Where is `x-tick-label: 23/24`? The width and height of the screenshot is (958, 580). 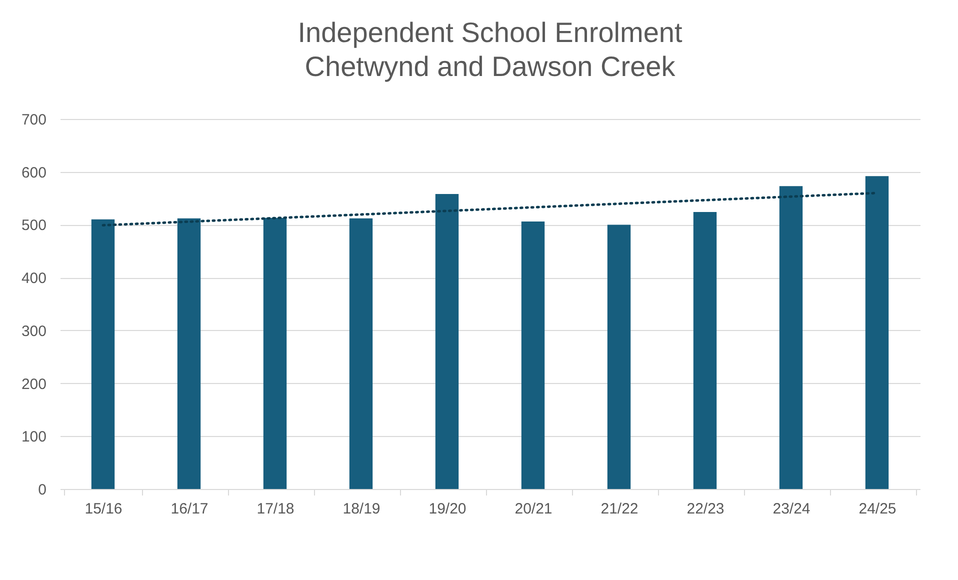 x-tick-label: 23/24 is located at coordinates (791, 509).